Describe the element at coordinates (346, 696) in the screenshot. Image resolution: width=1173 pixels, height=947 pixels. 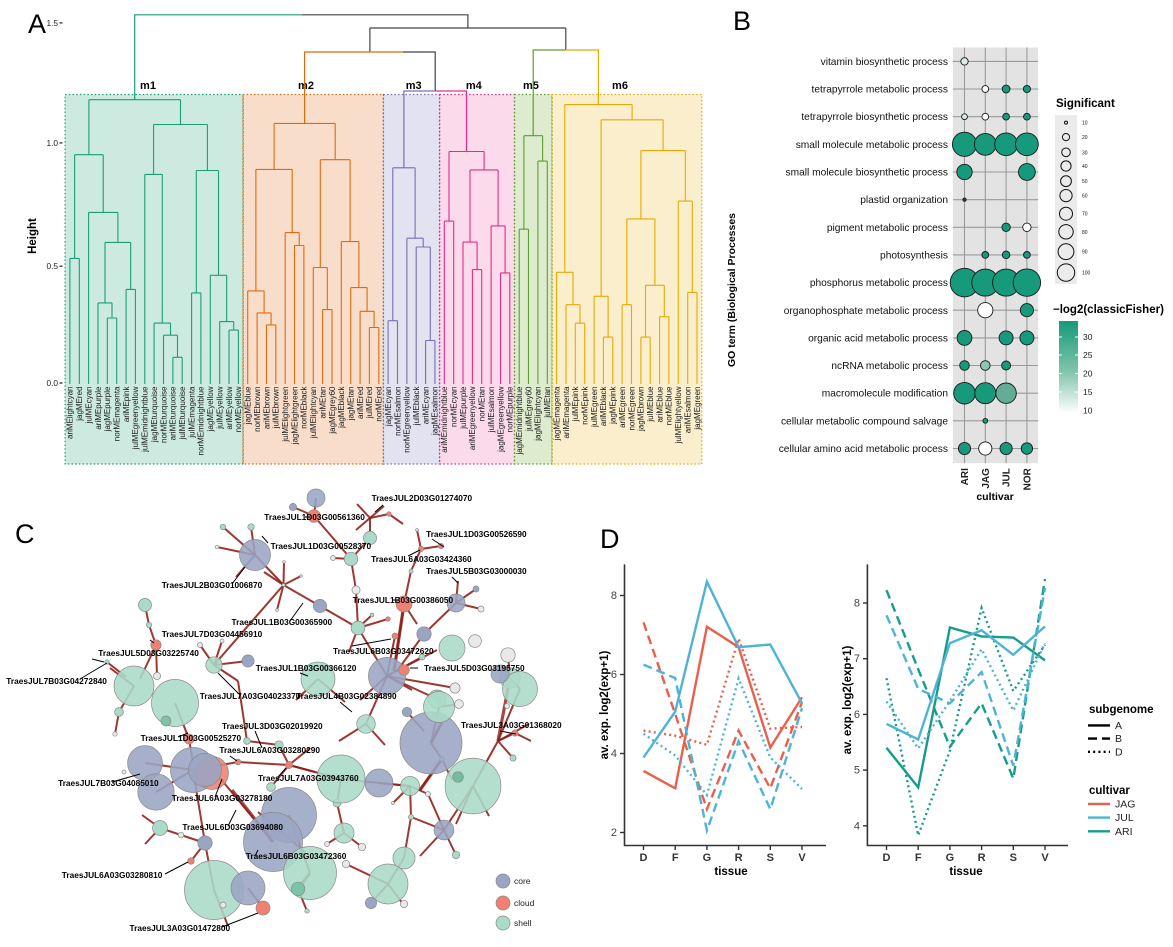
I see `svg-text: TraesJUL4B03G02384890` at that location.